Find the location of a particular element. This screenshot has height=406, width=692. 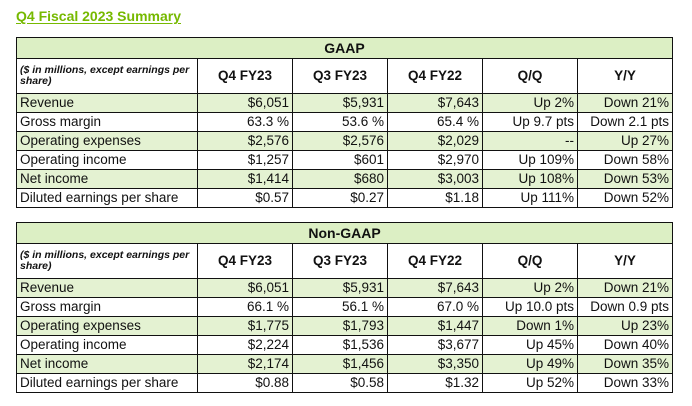

non-gaap-col-qq: Q/Q is located at coordinates (530, 261).